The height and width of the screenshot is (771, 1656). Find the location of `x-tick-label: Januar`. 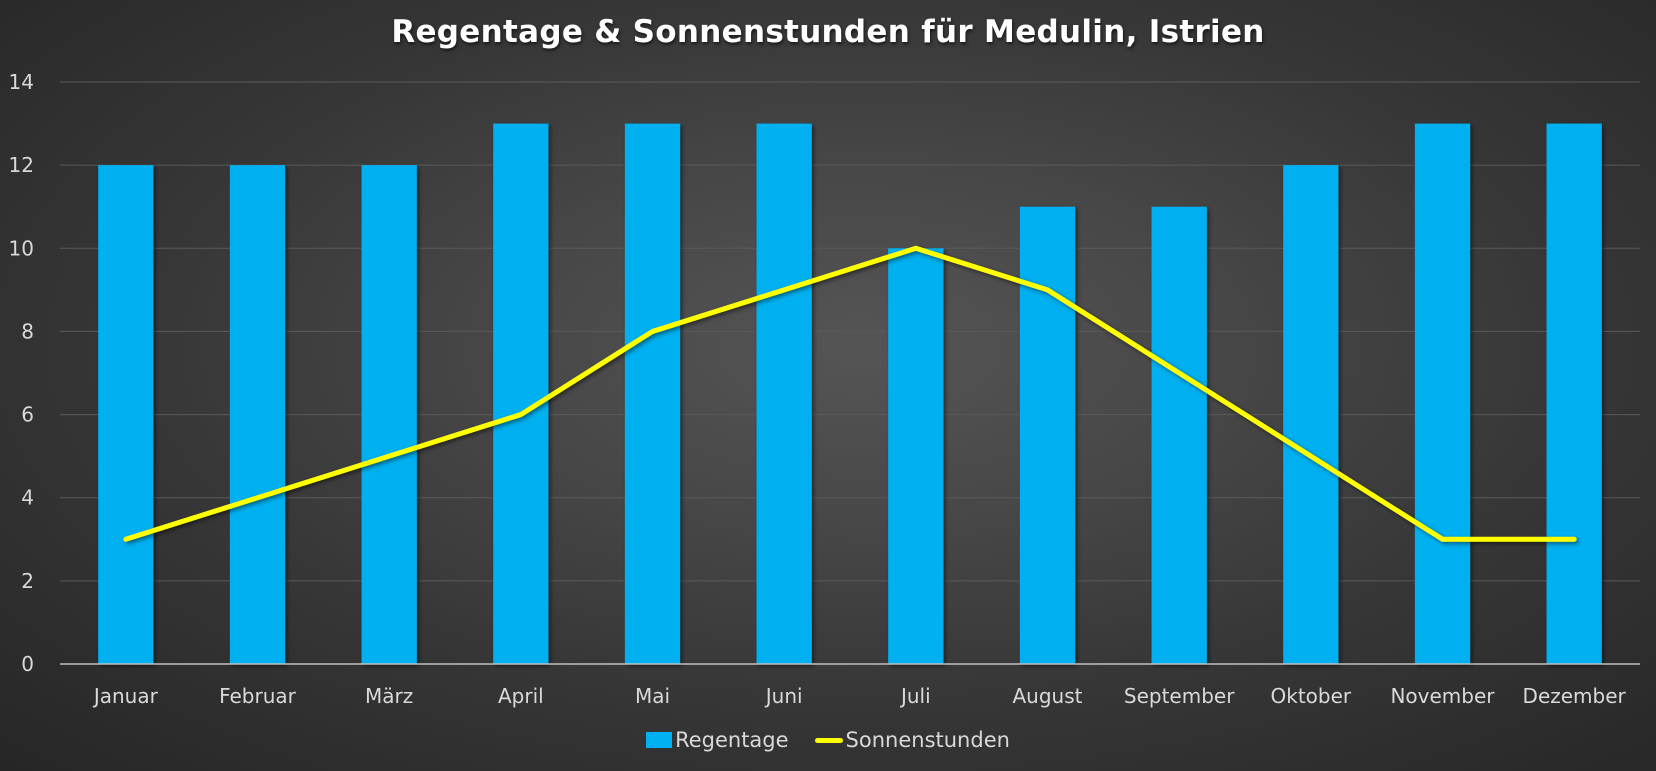

x-tick-label: Januar is located at coordinates (125, 696).